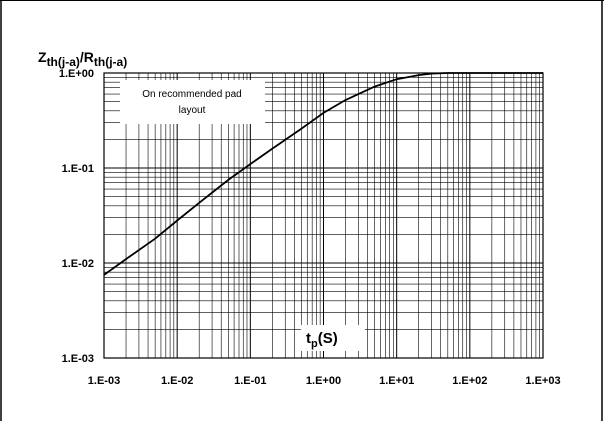  I want to click on x-axis-label-bg, so click(333, 338).